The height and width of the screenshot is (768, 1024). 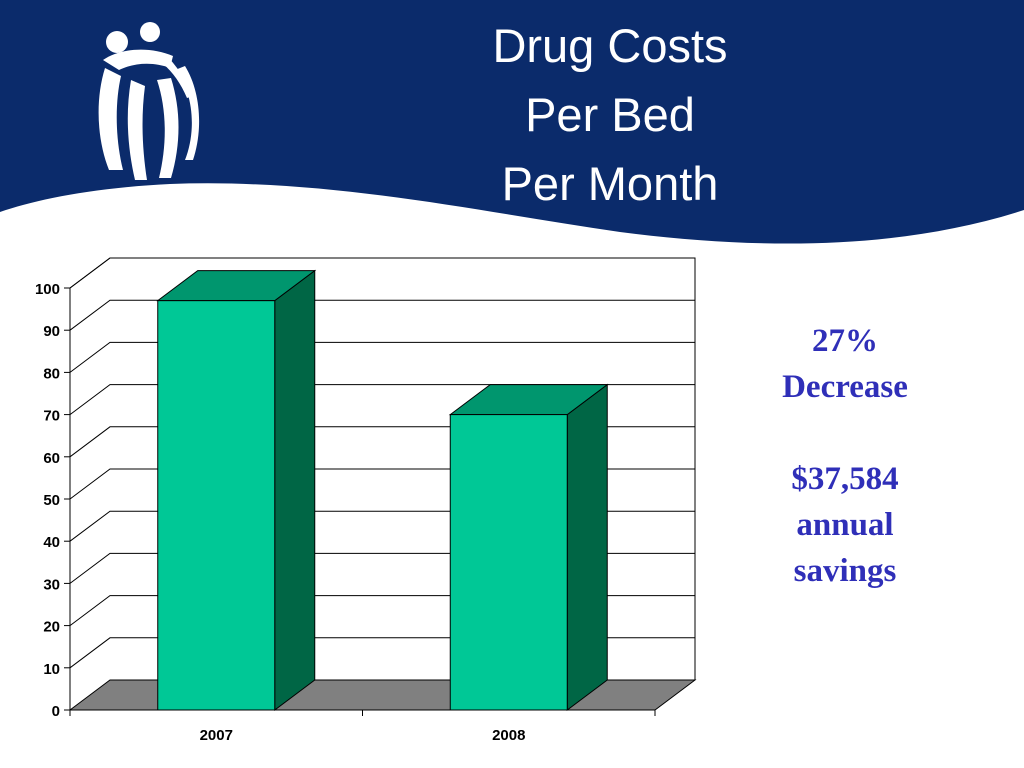 I want to click on callout-savings-label: savings, so click(x=845, y=571).